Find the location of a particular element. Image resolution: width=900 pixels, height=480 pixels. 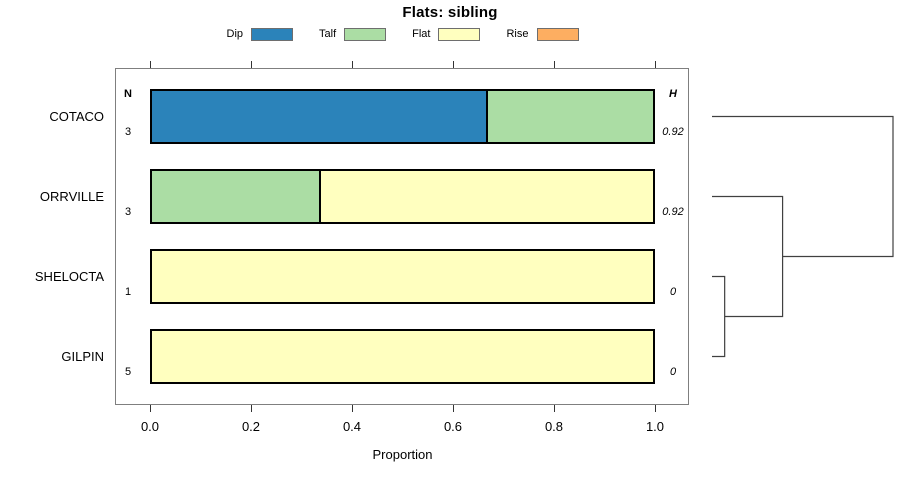

dendrogram is located at coordinates (803, 236).